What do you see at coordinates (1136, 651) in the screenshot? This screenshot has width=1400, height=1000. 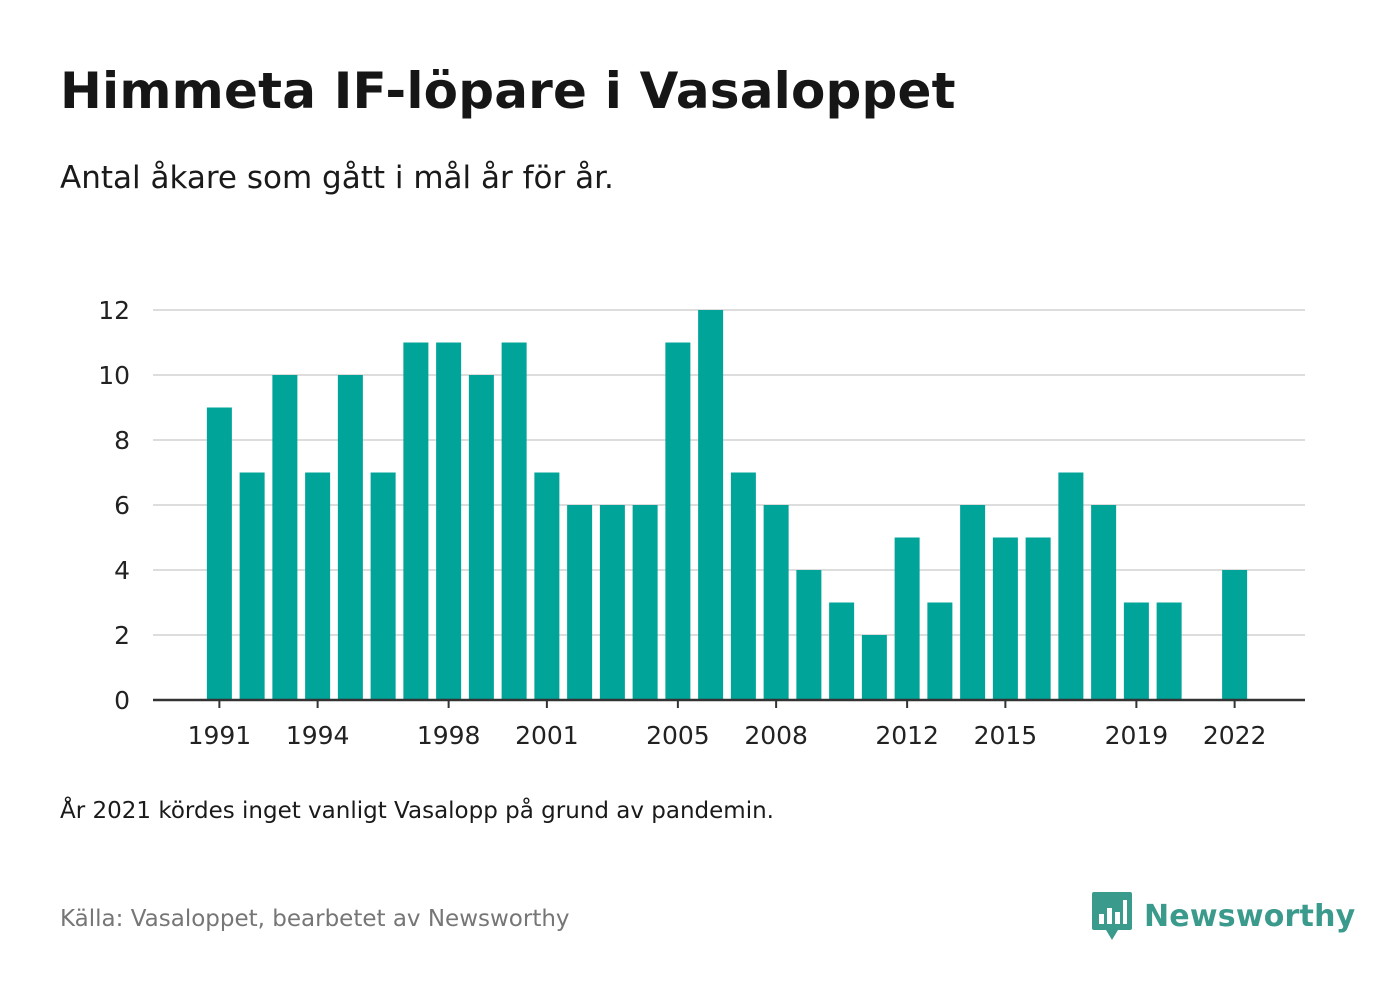 I see `bar-2019` at bounding box center [1136, 651].